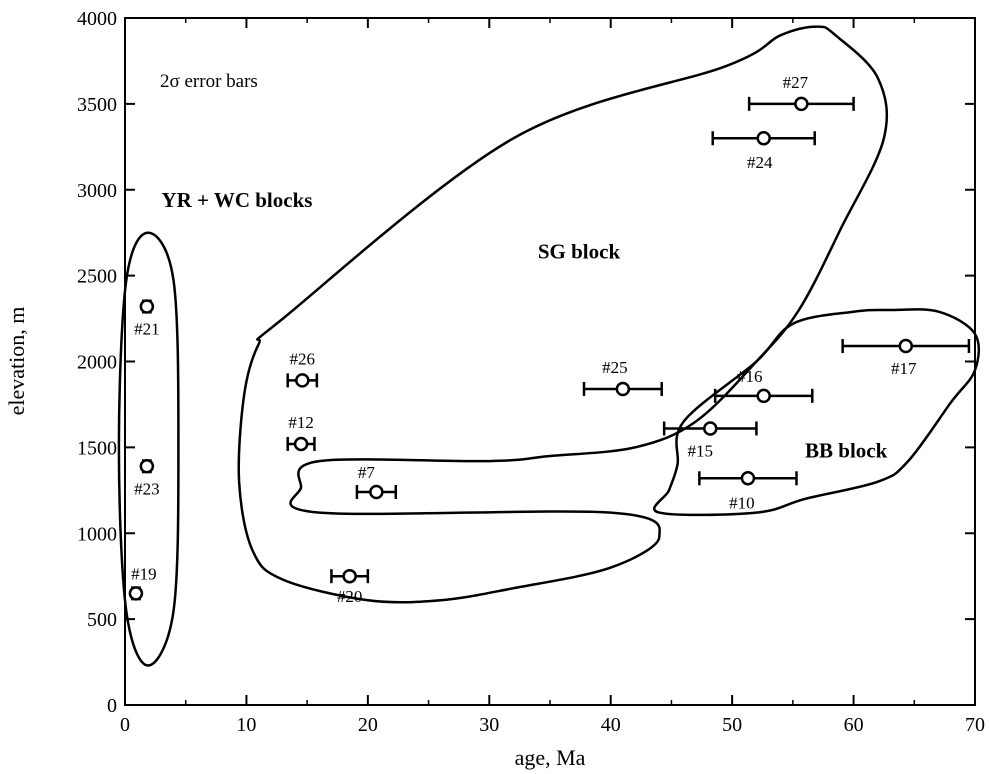 Image resolution: width=989 pixels, height=774 pixels. I want to click on point-label: #21, so click(147, 329).